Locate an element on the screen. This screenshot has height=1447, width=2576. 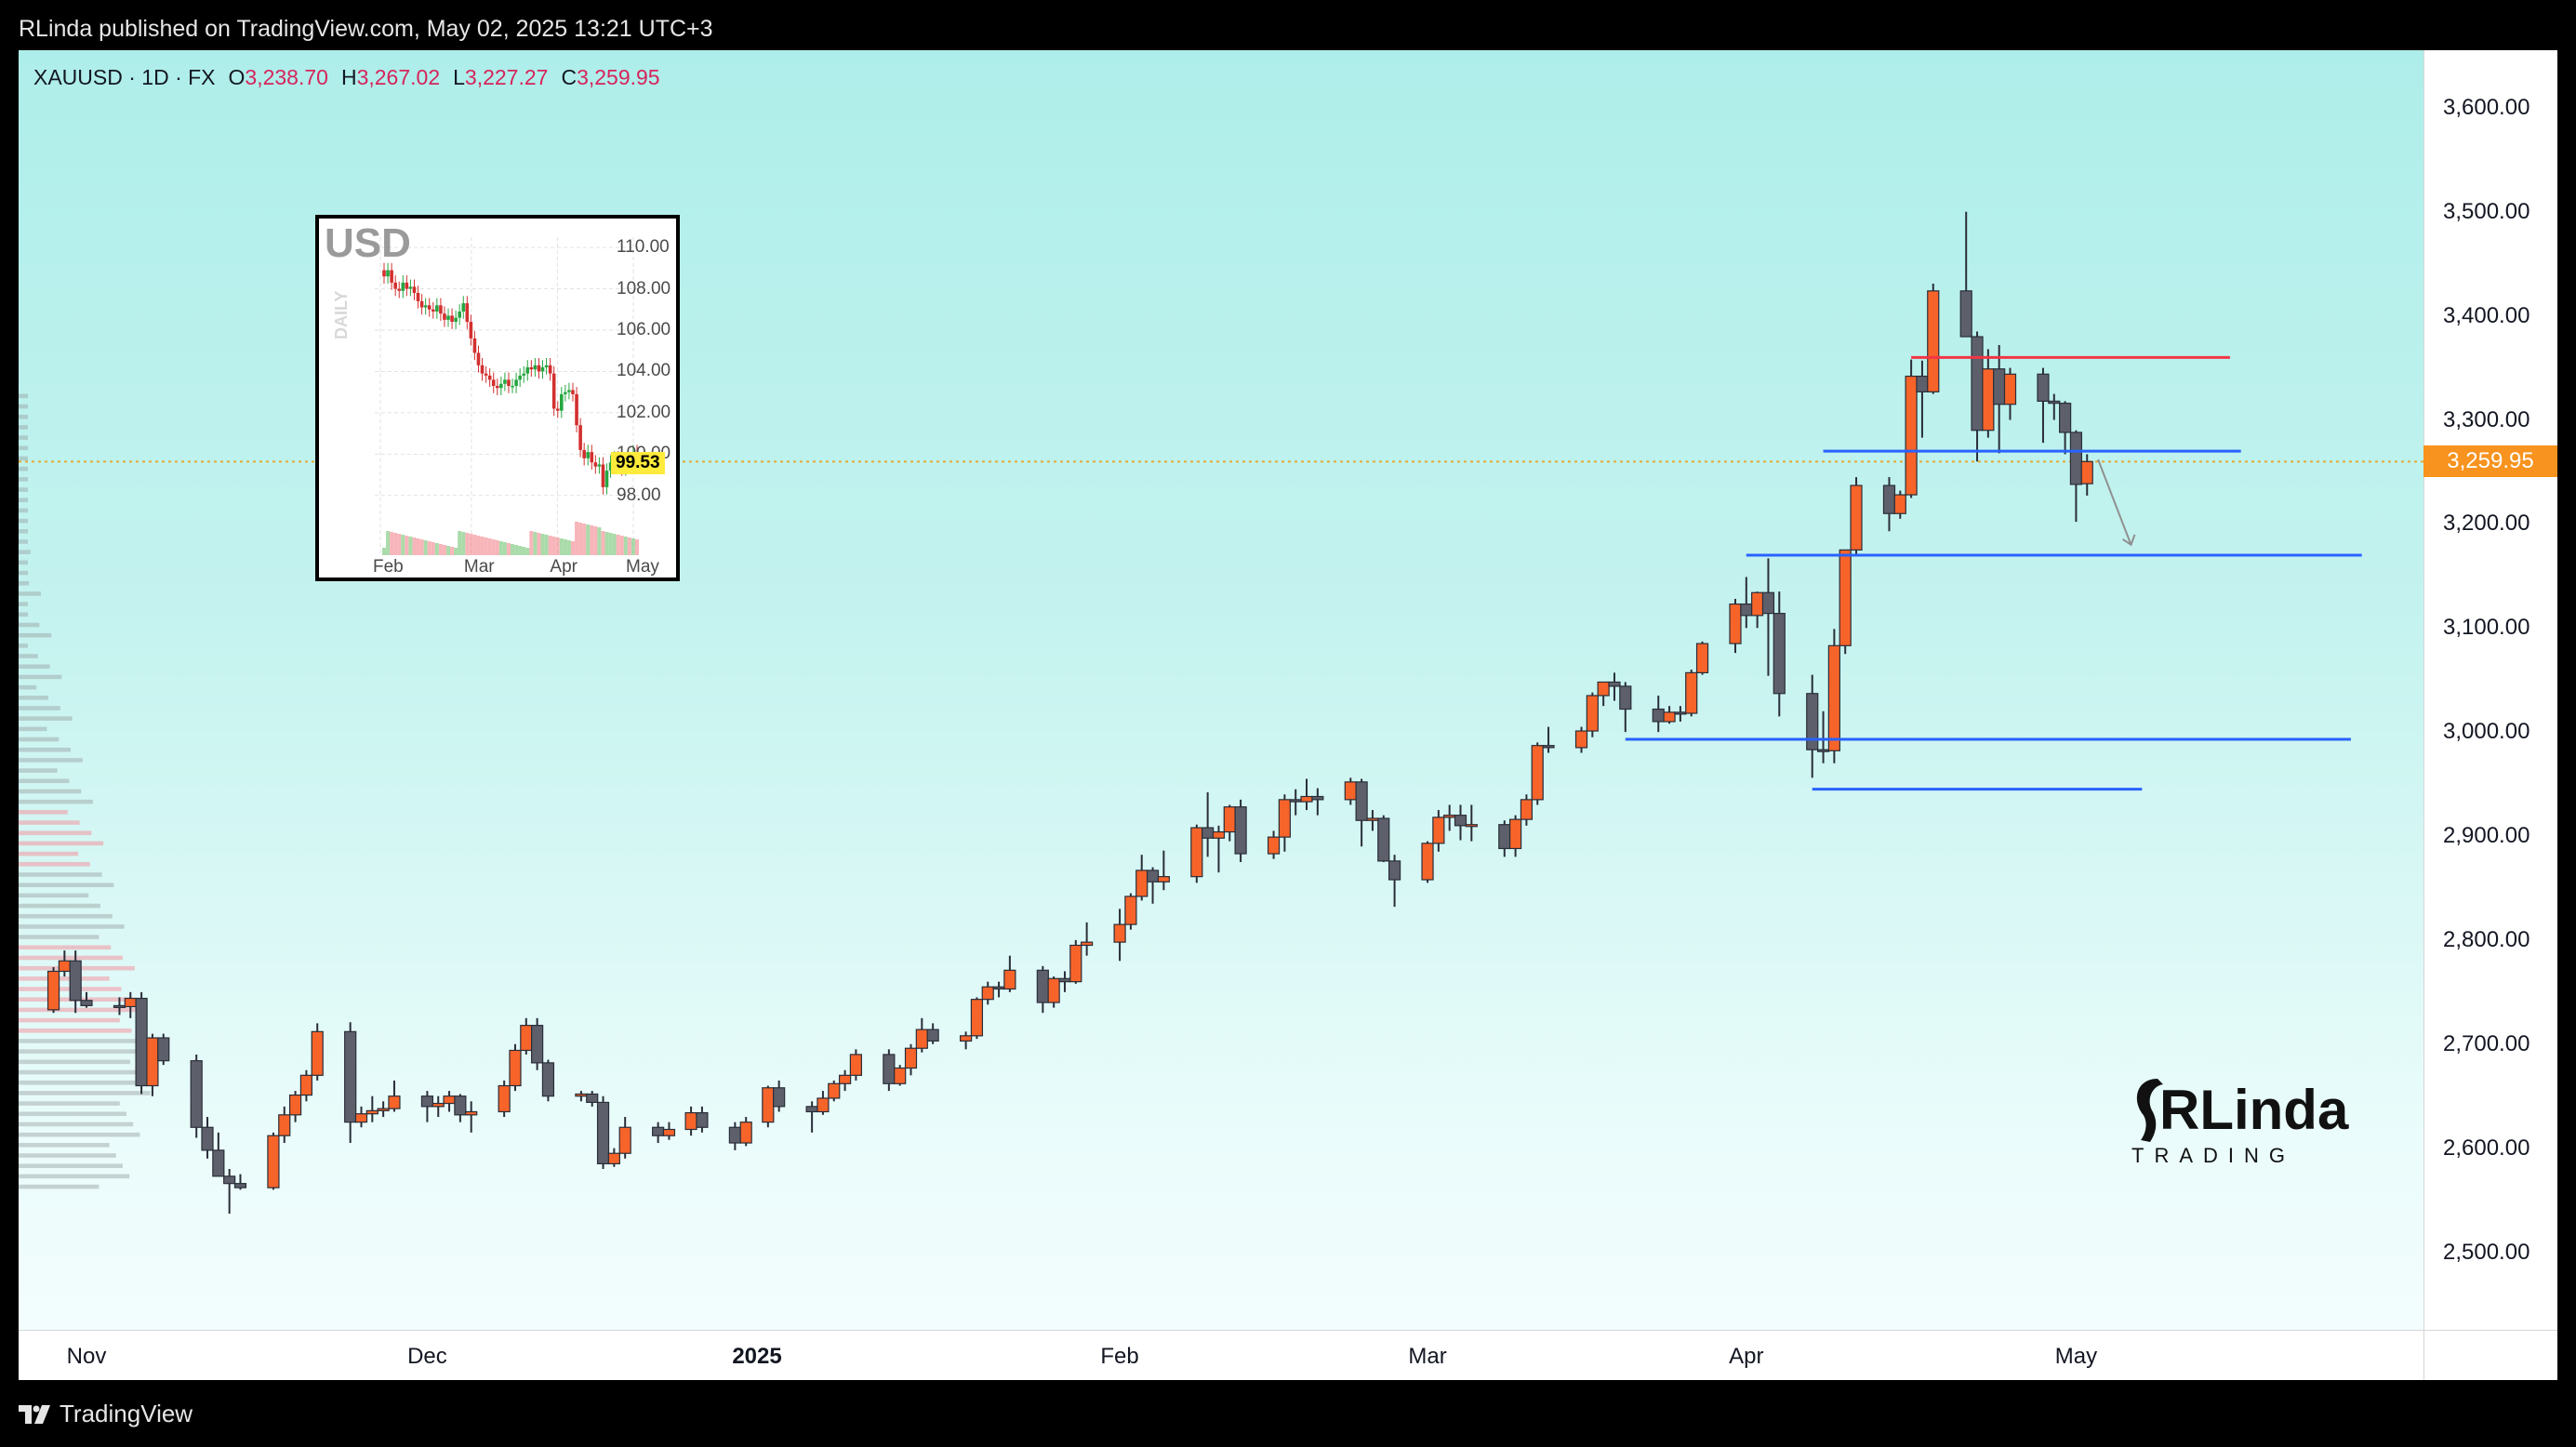
tradingview-brand: TradingView is located at coordinates (106, 1414).